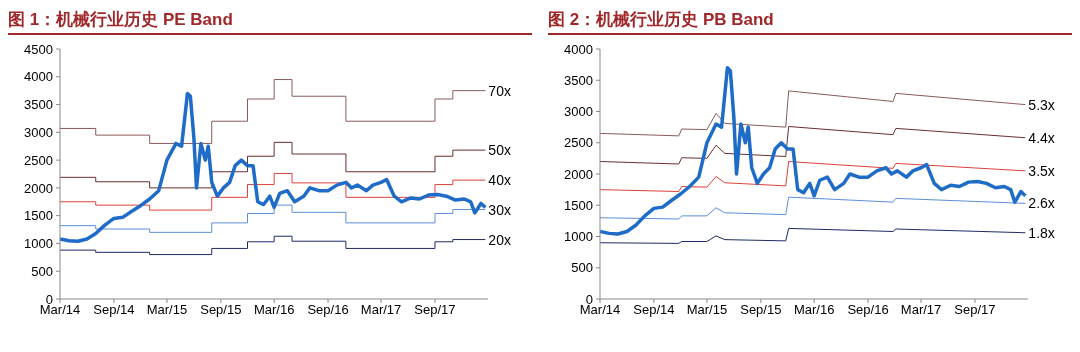  What do you see at coordinates (38, 49) in the screenshot?
I see `y-tick-label: 4500` at bounding box center [38, 49].